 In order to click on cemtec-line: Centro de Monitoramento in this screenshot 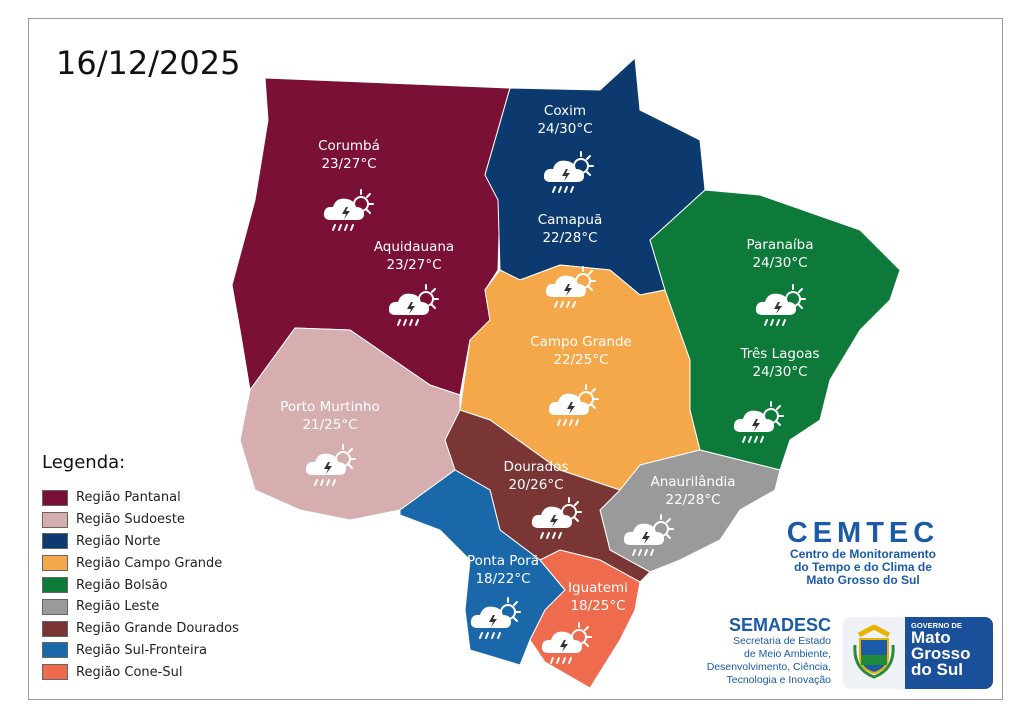, I will do `click(863, 554)`.